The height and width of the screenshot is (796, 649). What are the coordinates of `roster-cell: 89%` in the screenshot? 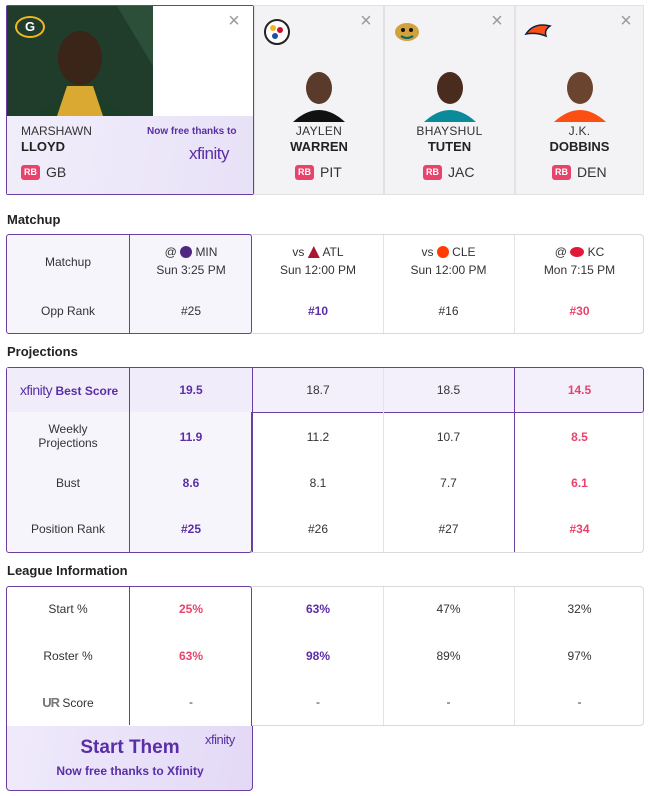 It's located at (448, 656).